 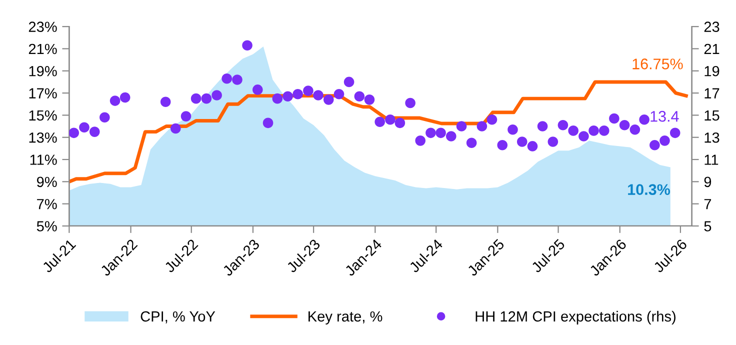 I want to click on y-tick-label: 9%, so click(x=46, y=182).